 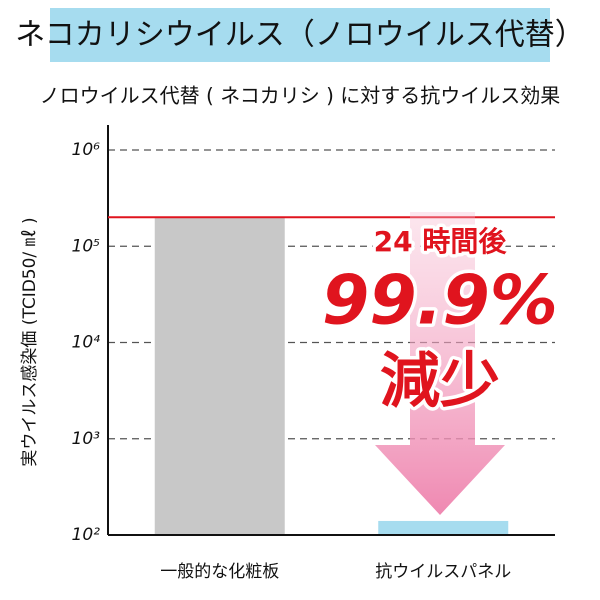 I want to click on chart-title: ネコカリシウイルス（ノロウイルス代替）, so click(x=299, y=35).